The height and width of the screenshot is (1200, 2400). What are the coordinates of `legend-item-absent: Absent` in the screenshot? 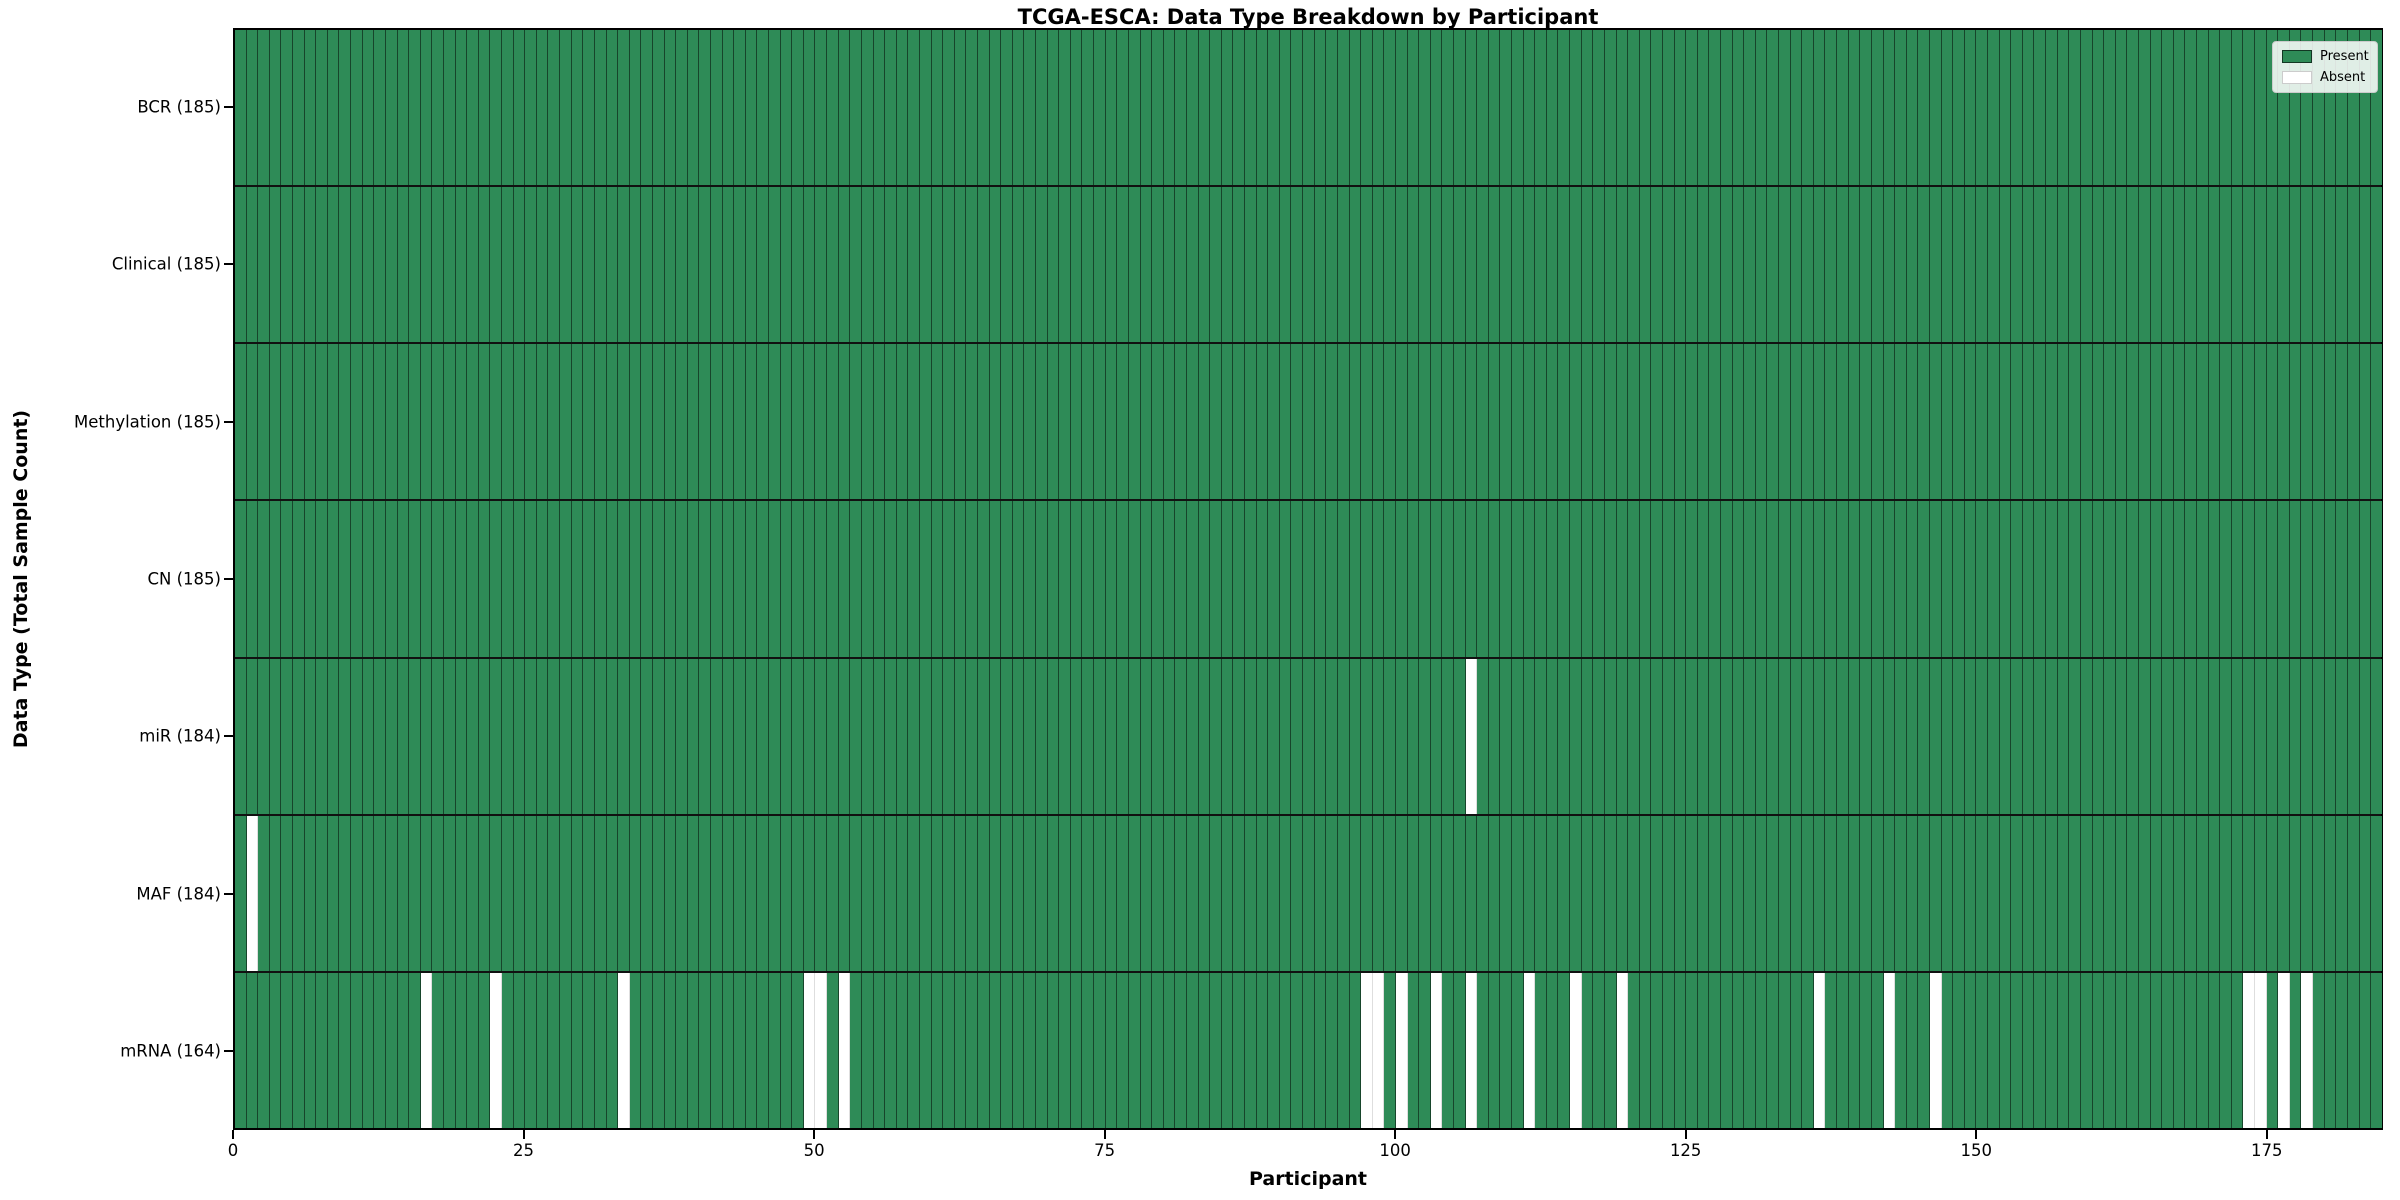 It's located at (2325, 77).